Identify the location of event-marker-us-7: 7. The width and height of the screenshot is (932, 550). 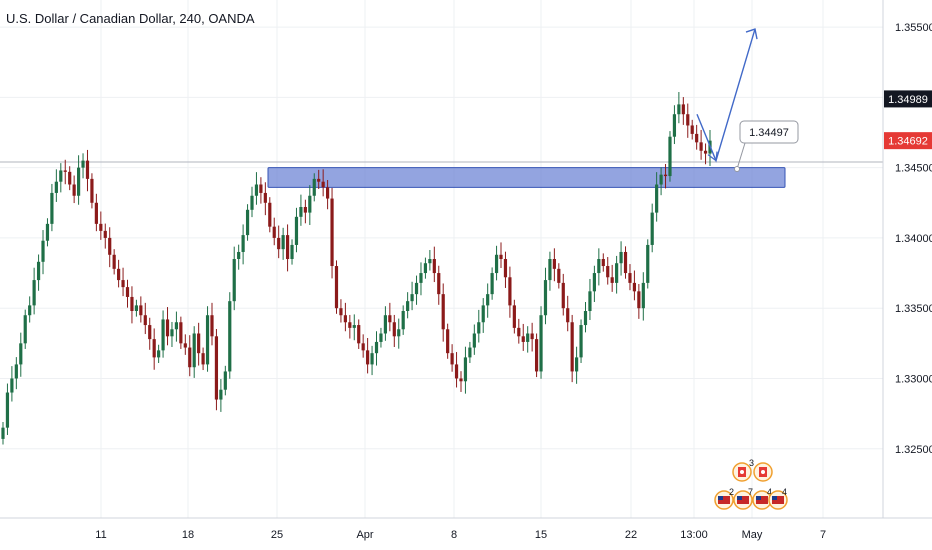
(743, 498).